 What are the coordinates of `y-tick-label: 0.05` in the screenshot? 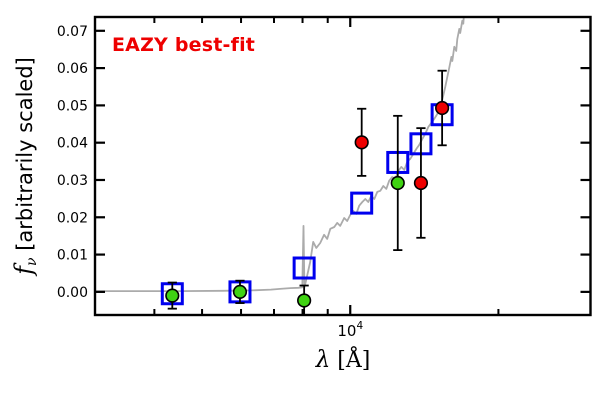 It's located at (72, 106).